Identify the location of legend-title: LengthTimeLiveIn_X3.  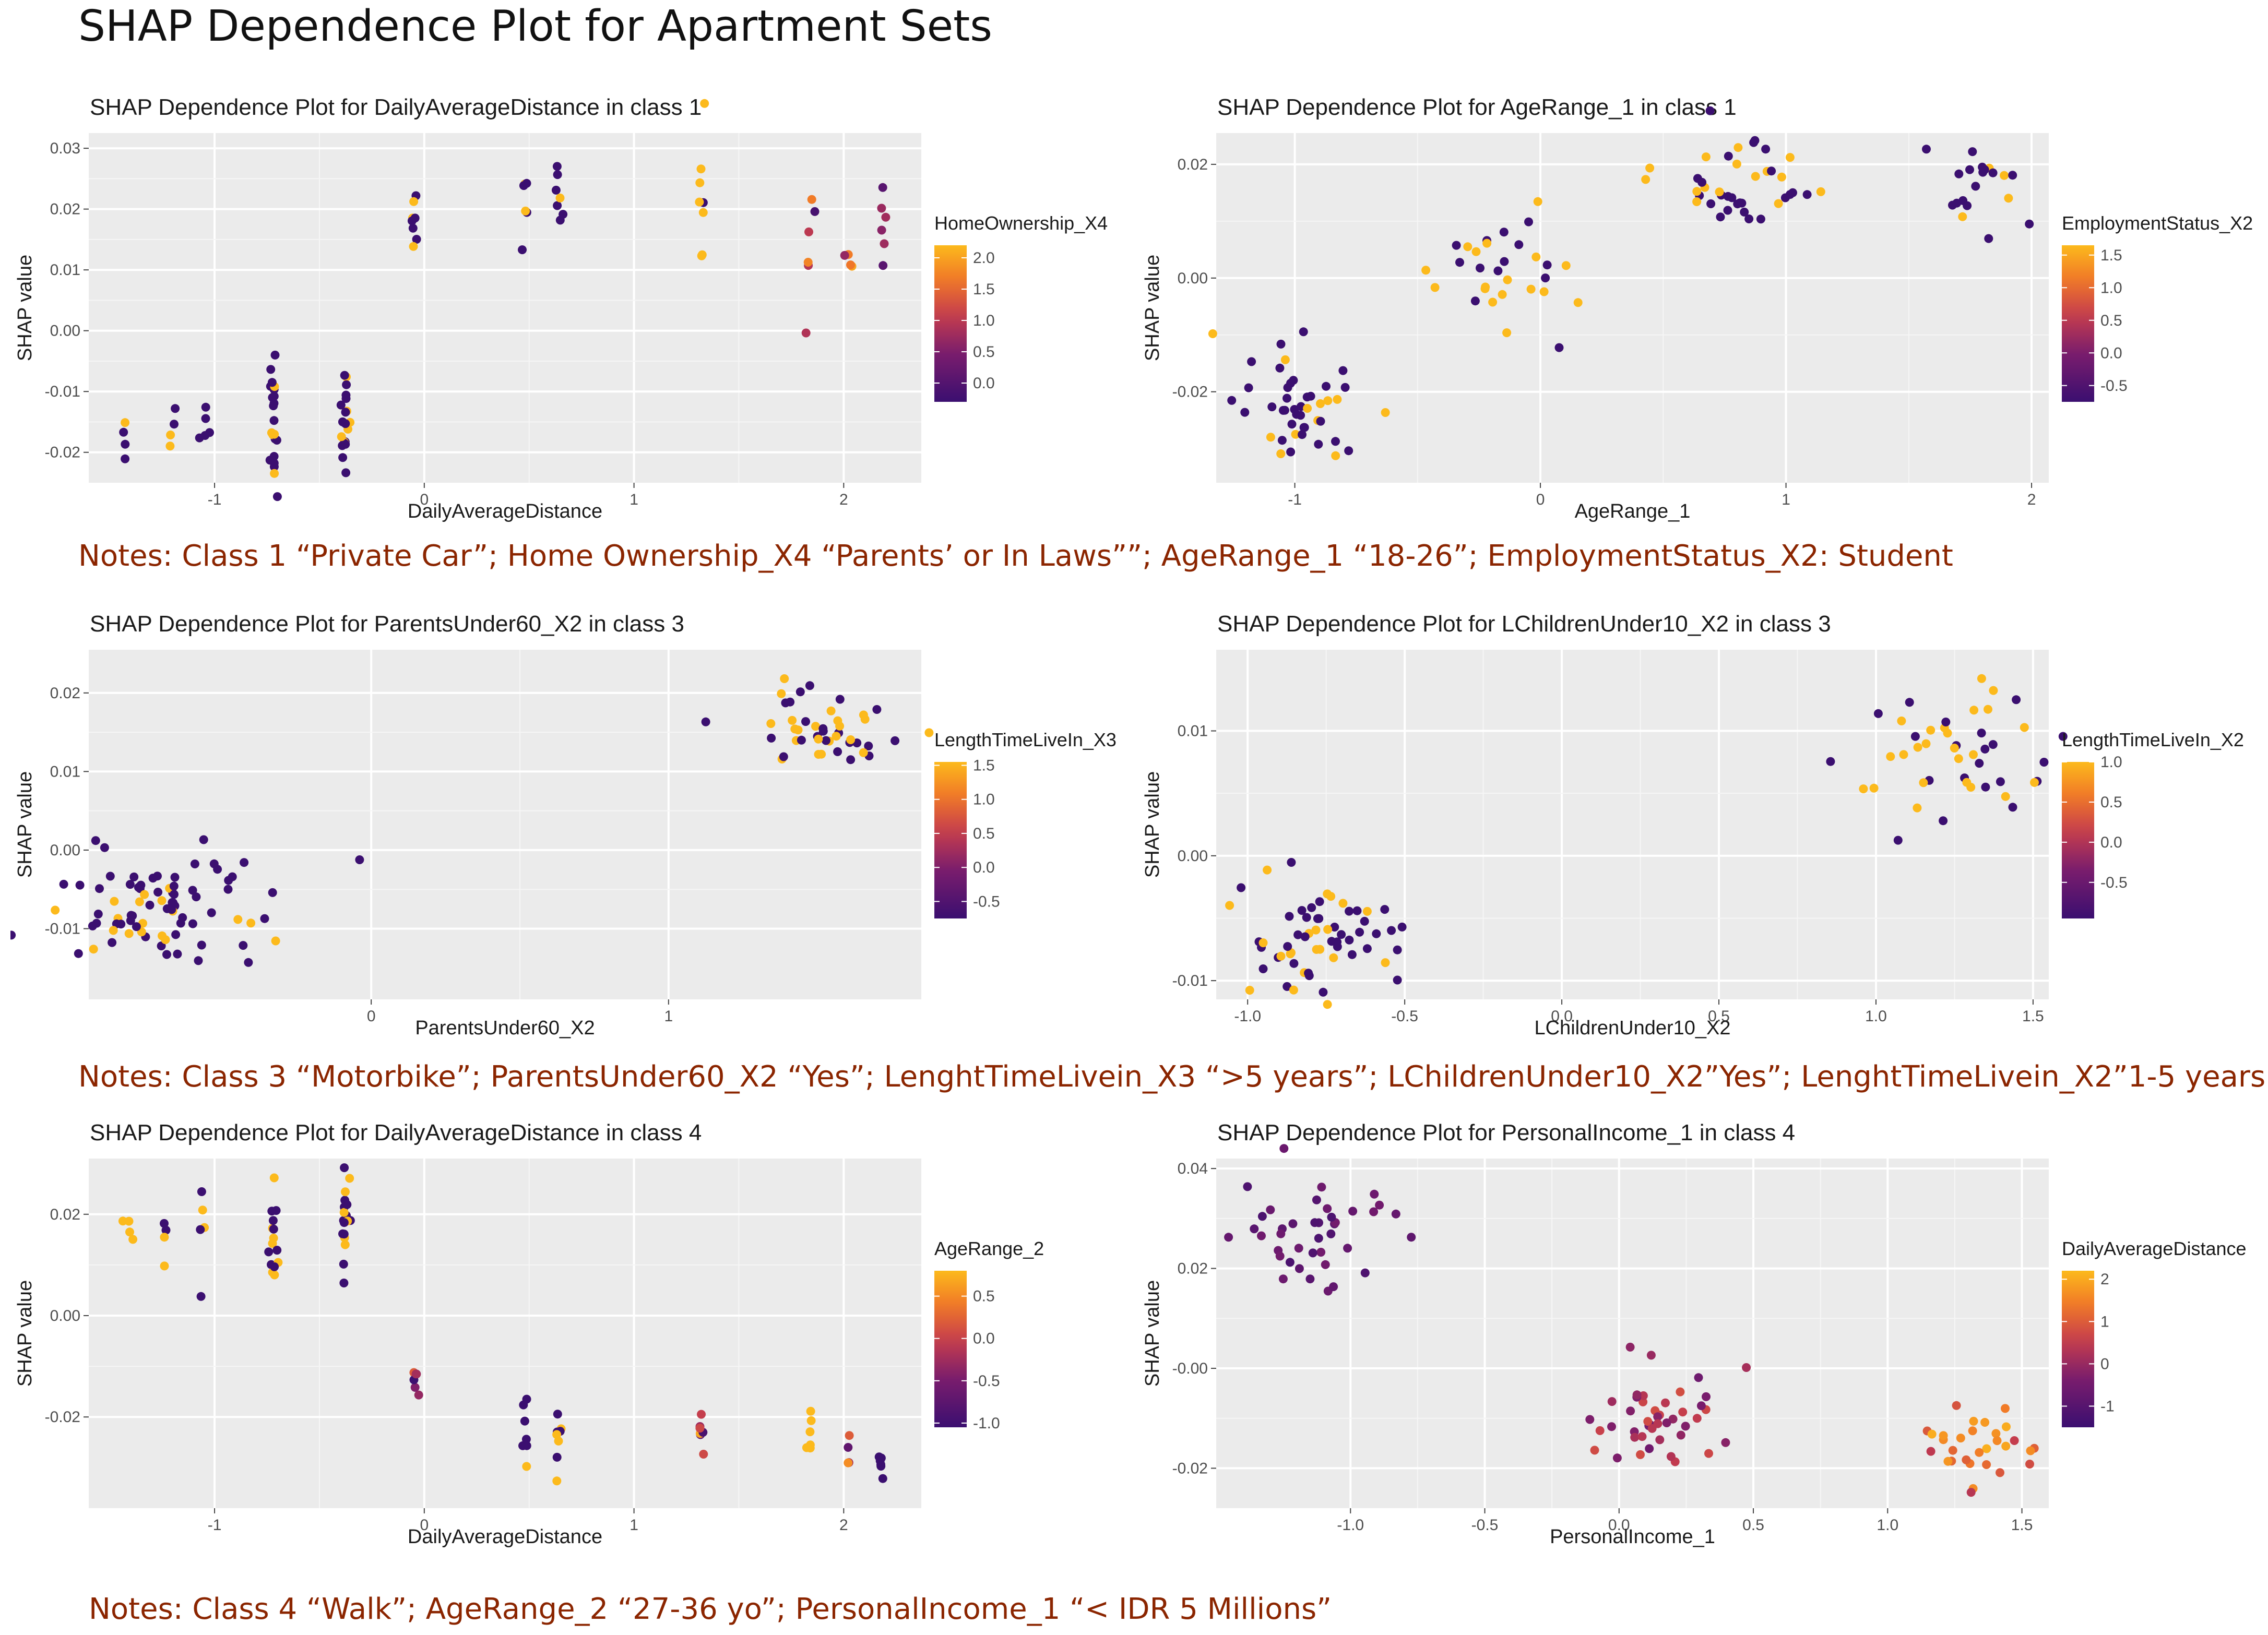
(1026, 740).